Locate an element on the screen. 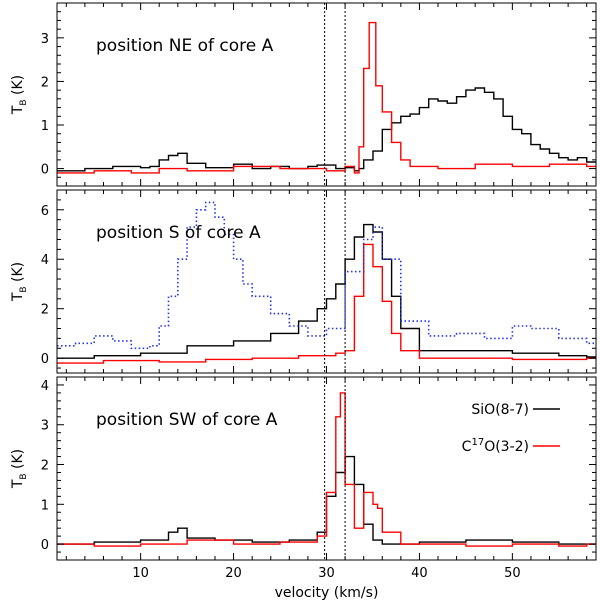  legend-label: SiO(8-7) is located at coordinates (500, 410).